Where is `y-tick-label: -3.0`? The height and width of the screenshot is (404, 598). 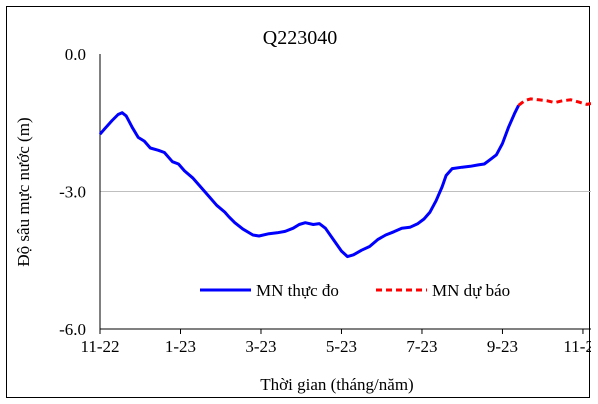
y-tick-label: -3.0 is located at coordinates (72, 192).